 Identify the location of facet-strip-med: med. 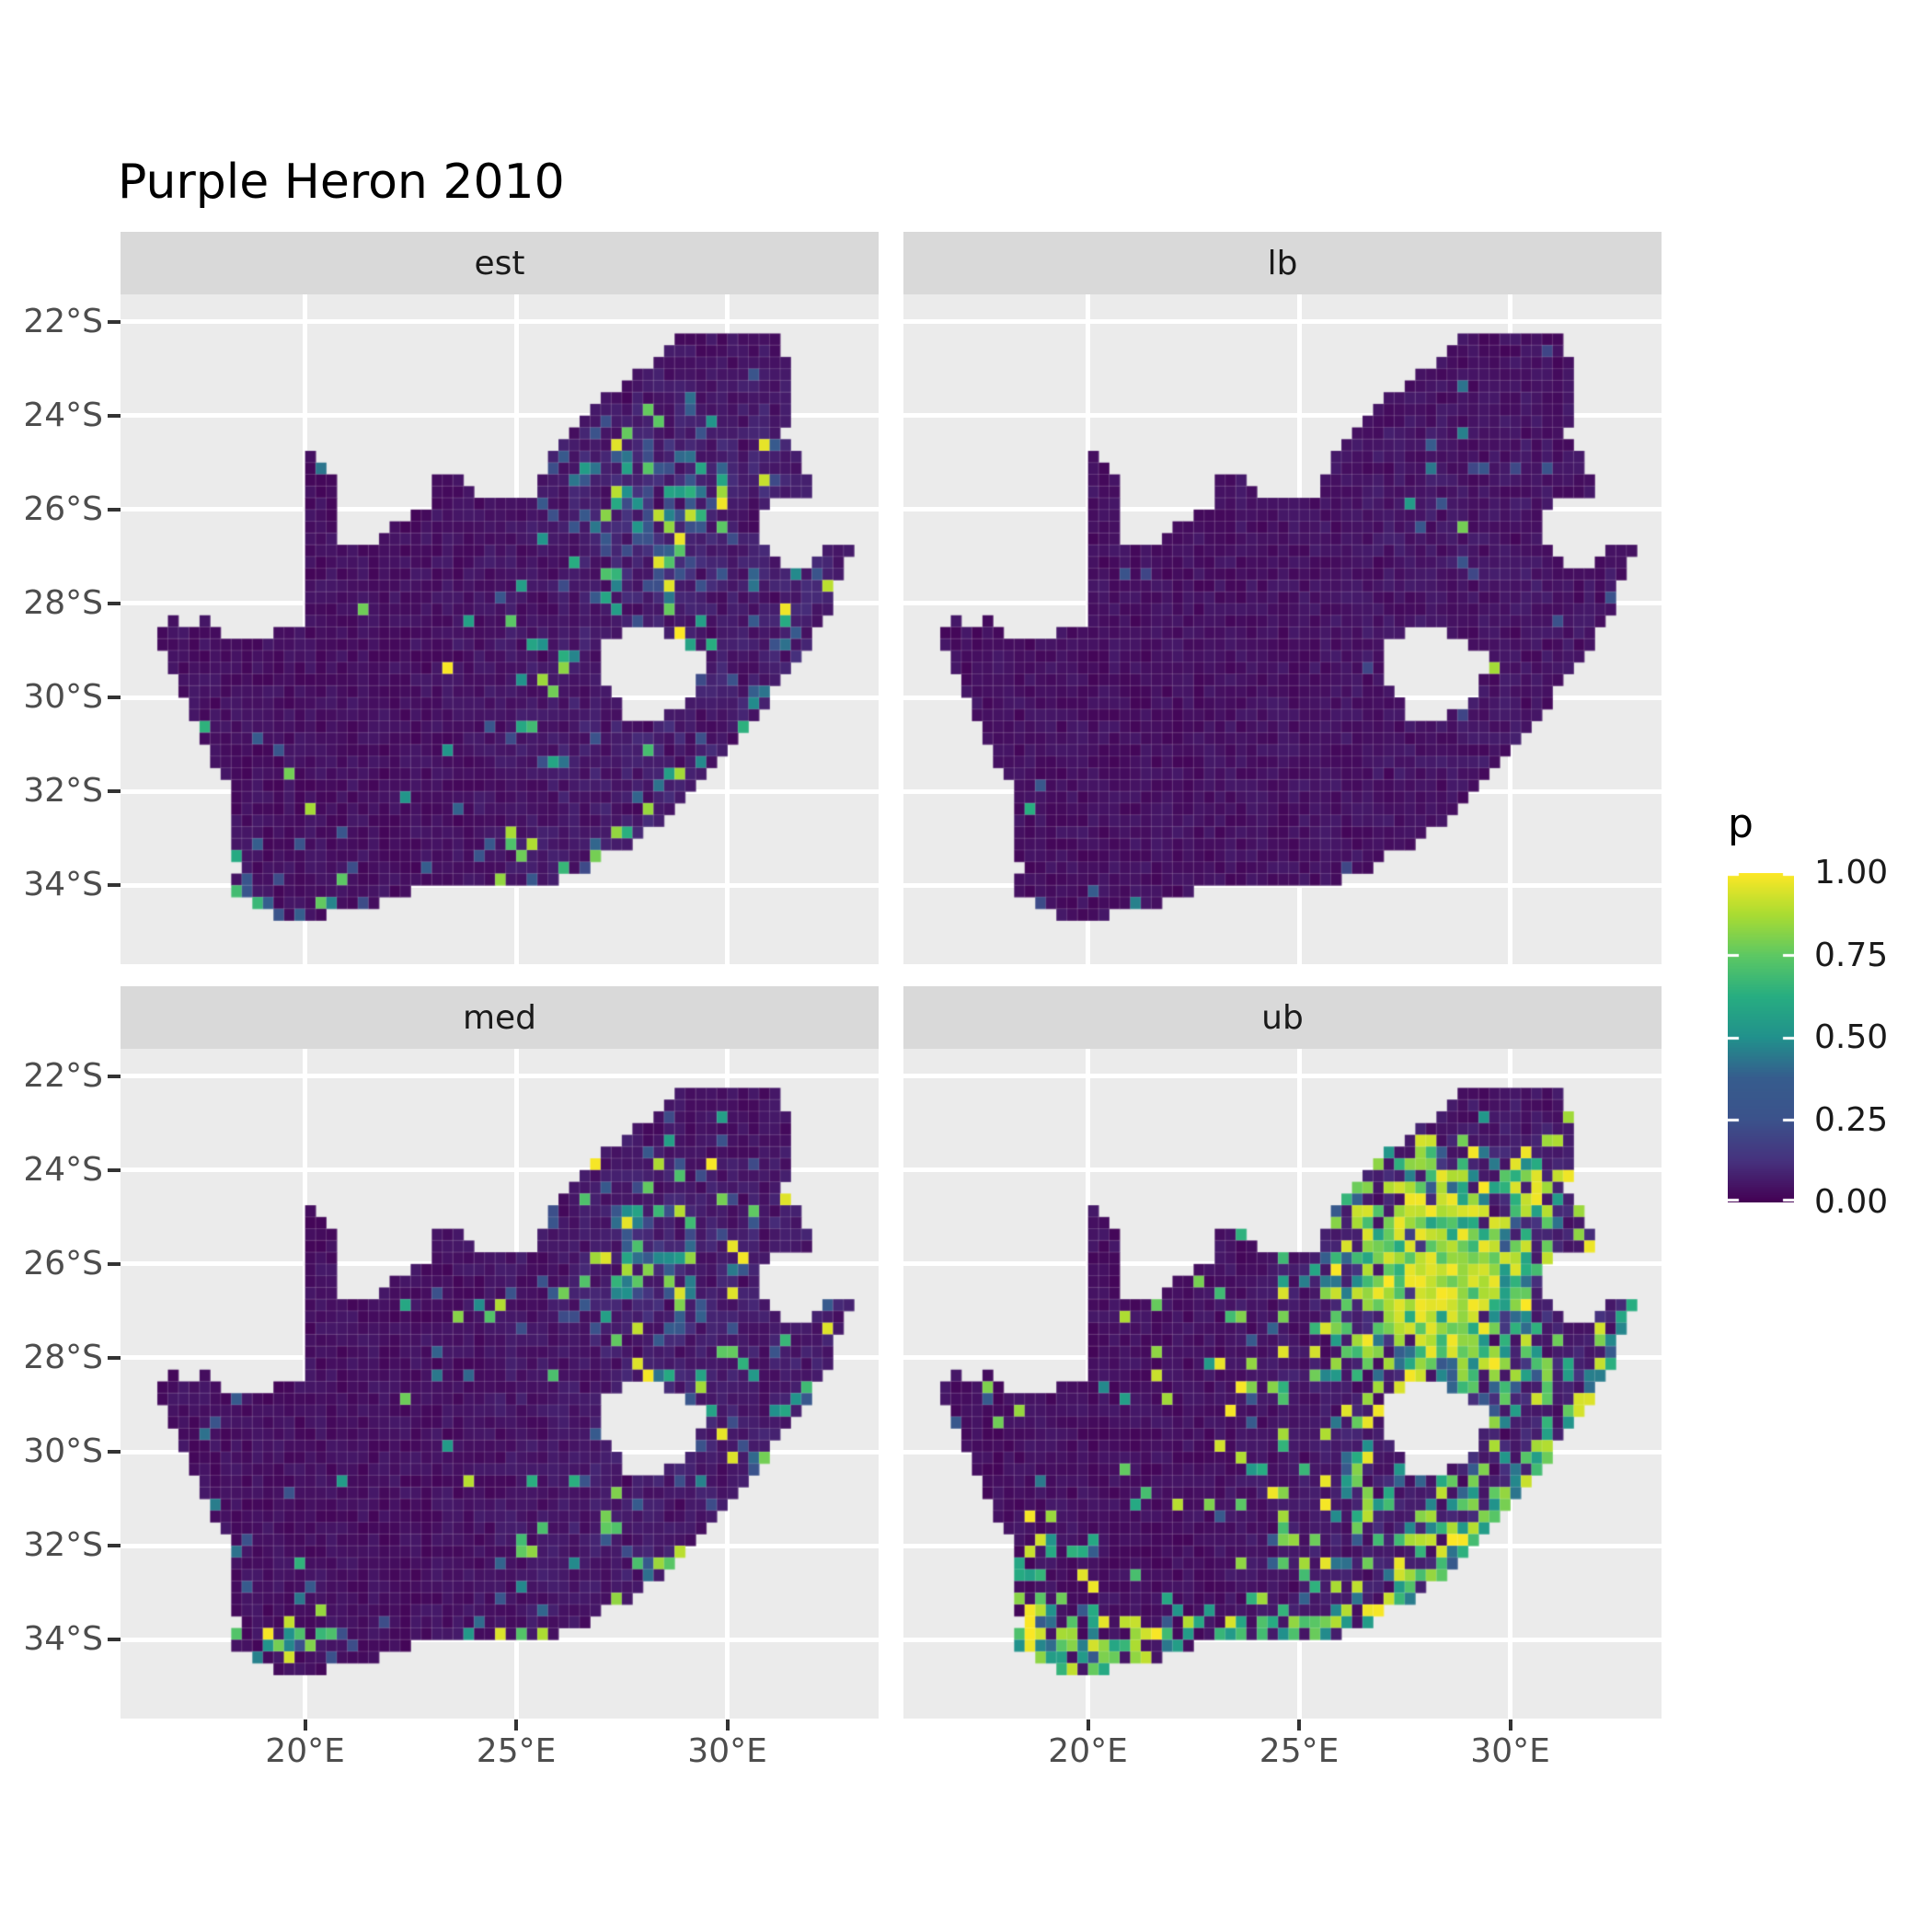
(500, 1018).